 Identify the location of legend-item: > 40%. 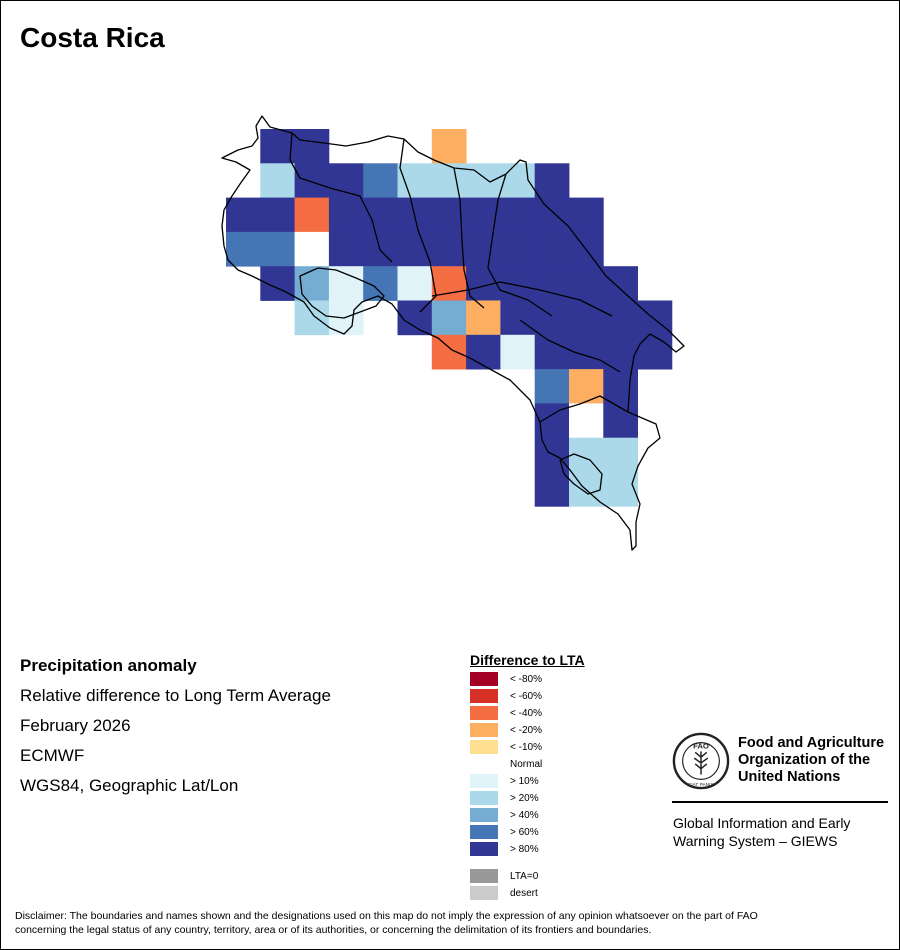
(504, 815).